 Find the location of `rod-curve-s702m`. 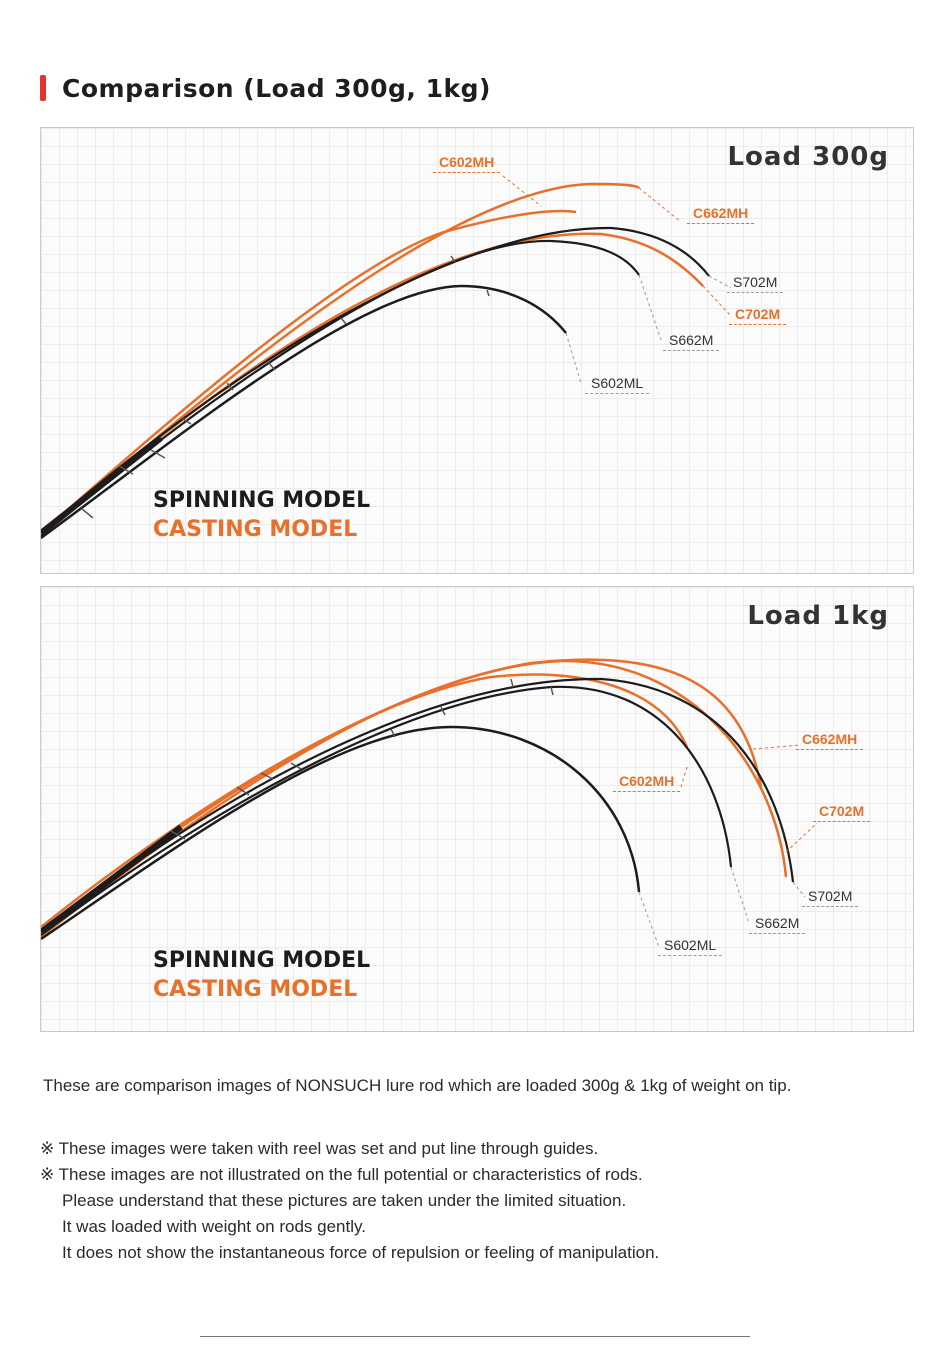

rod-curve-s702m is located at coordinates (418, 805).